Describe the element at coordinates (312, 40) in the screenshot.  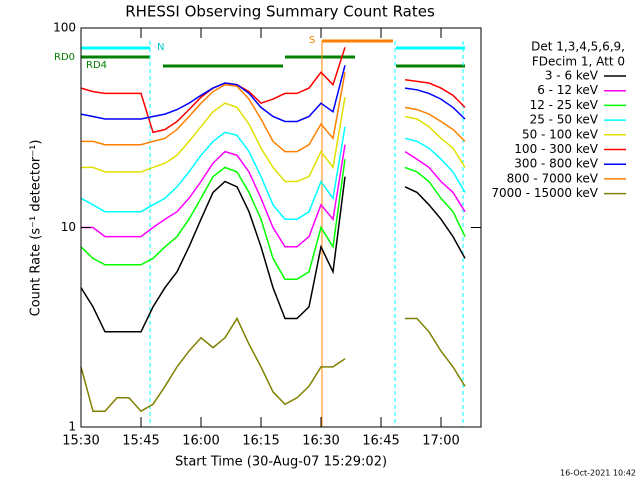
I see `annotation: S` at that location.